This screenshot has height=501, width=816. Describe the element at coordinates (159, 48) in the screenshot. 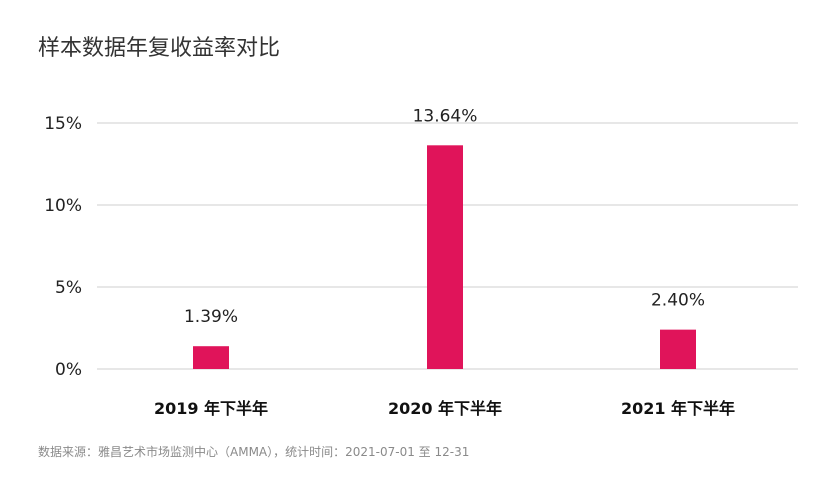

I see `chart-title: 样本数据年复收益率对比` at that location.